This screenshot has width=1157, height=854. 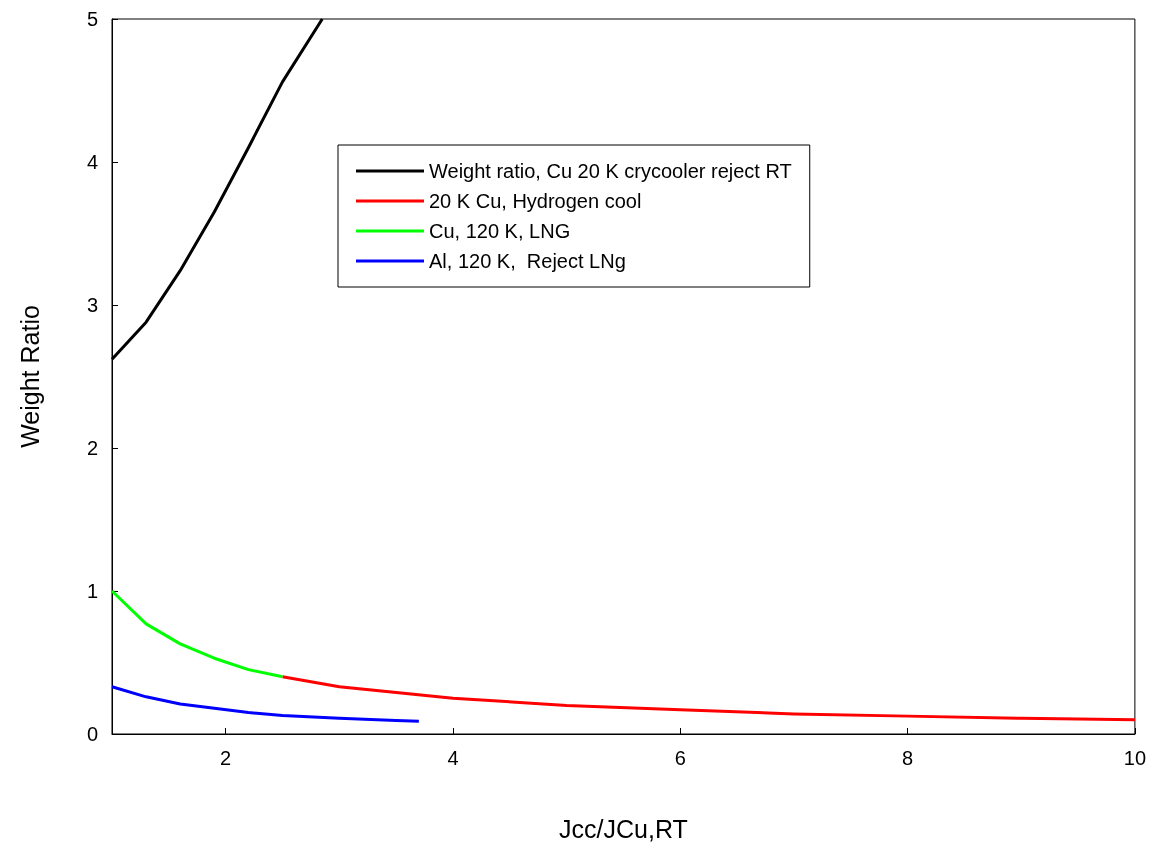 What do you see at coordinates (453, 758) in the screenshot?
I see `x-tick-label: 4` at bounding box center [453, 758].